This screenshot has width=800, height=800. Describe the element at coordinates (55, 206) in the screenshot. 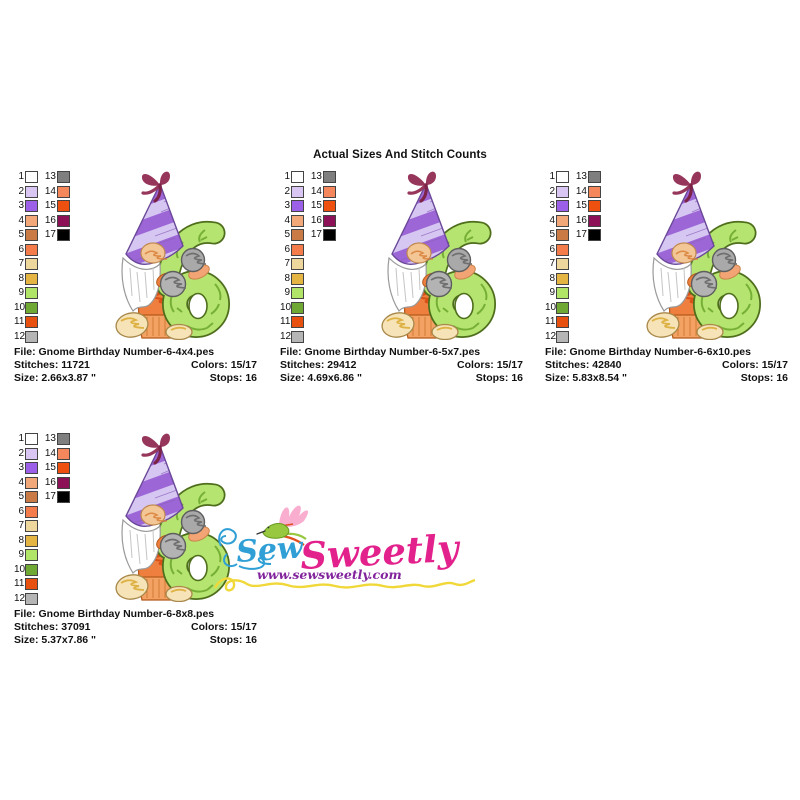

I see `palette-row: 15` at that location.